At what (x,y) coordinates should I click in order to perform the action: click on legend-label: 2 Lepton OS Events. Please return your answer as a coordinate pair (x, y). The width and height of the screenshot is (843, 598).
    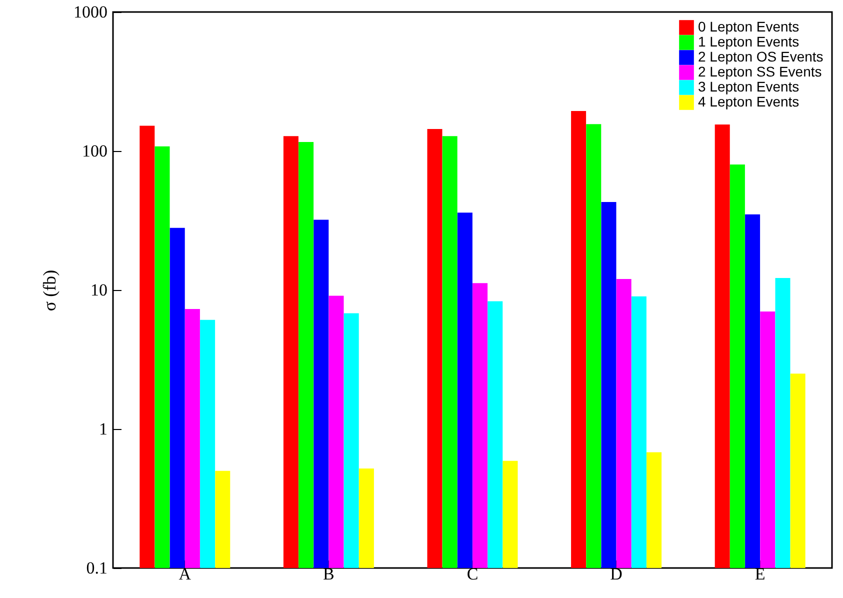
    Looking at the image, I should click on (761, 56).